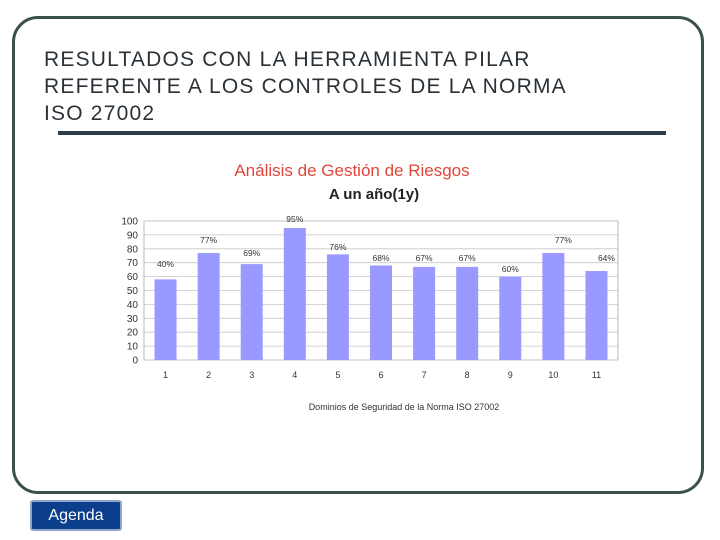 Image resolution: width=720 pixels, height=540 pixels. Describe the element at coordinates (337, 247) in the screenshot. I see `data-label: 76%` at that location.